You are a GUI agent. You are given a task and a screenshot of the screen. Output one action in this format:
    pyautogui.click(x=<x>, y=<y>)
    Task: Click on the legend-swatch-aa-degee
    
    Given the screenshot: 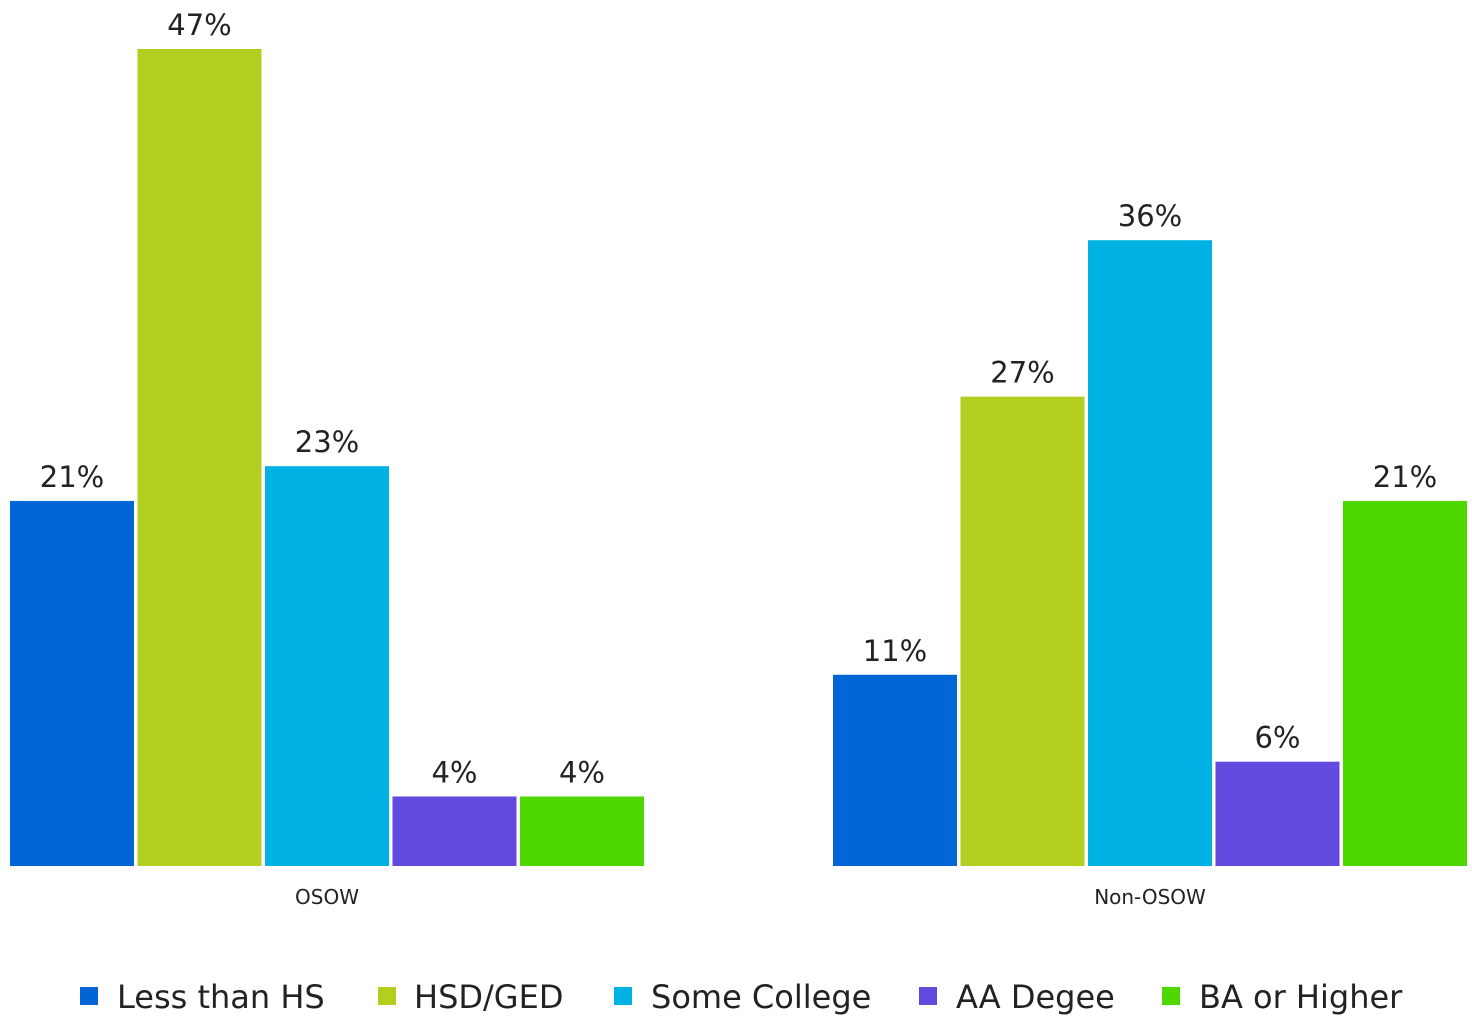 What is the action you would take?
    pyautogui.click(x=928, y=996)
    